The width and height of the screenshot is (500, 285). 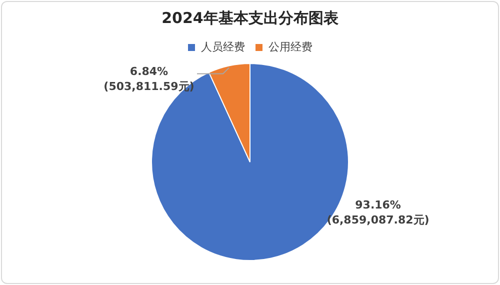 I want to click on legend-label: 公用经费, so click(x=290, y=47).